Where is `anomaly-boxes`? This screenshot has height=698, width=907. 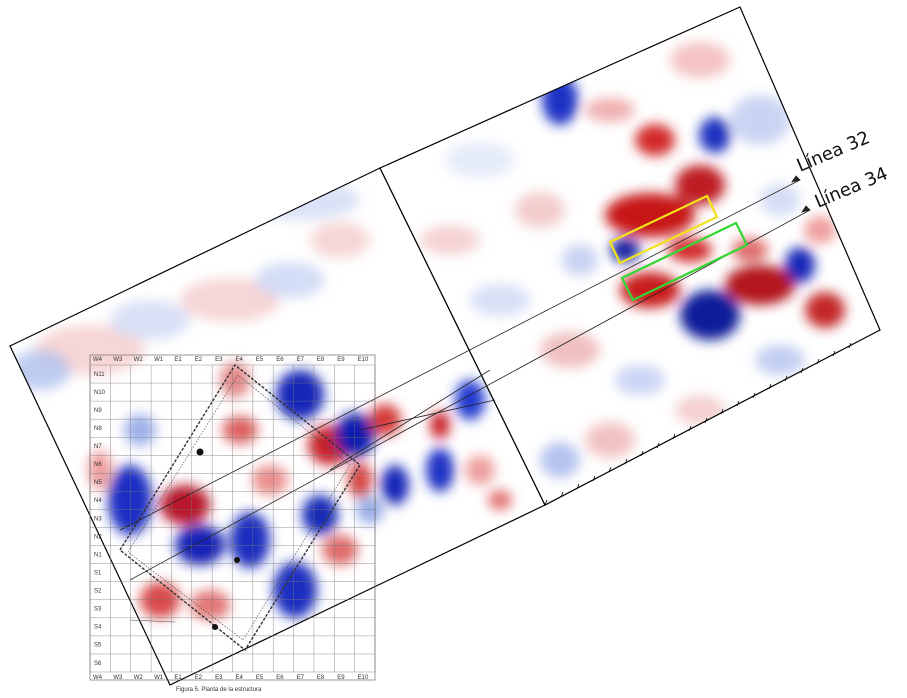
anomaly-boxes is located at coordinates (678, 248).